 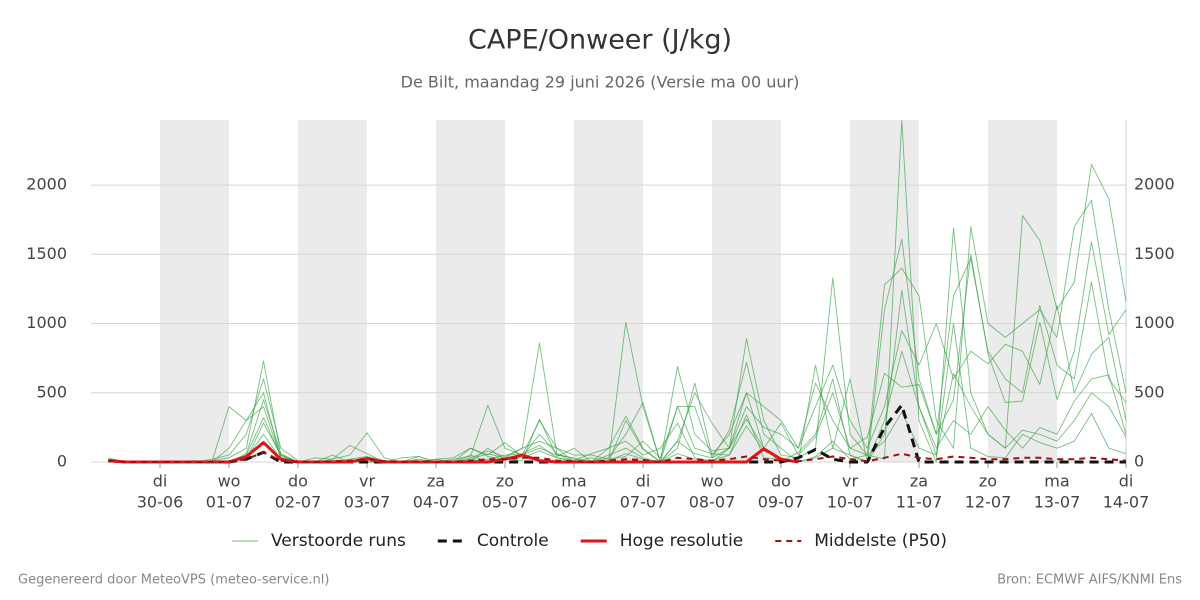 What do you see at coordinates (712, 502) in the screenshot?
I see `x-tick-label: 08-07` at bounding box center [712, 502].